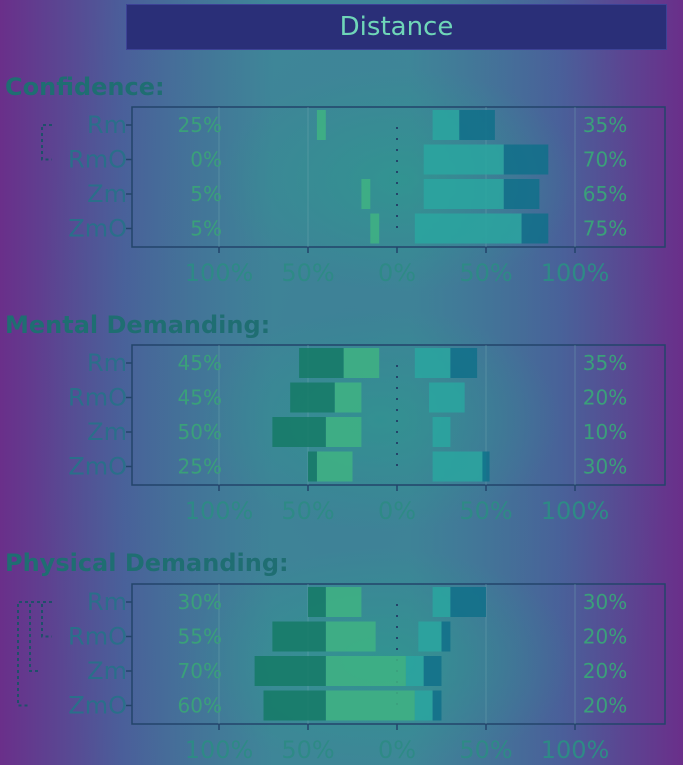  Describe the element at coordinates (137, 325) in the screenshot. I see `panel-title: Mental Demanding:` at that location.